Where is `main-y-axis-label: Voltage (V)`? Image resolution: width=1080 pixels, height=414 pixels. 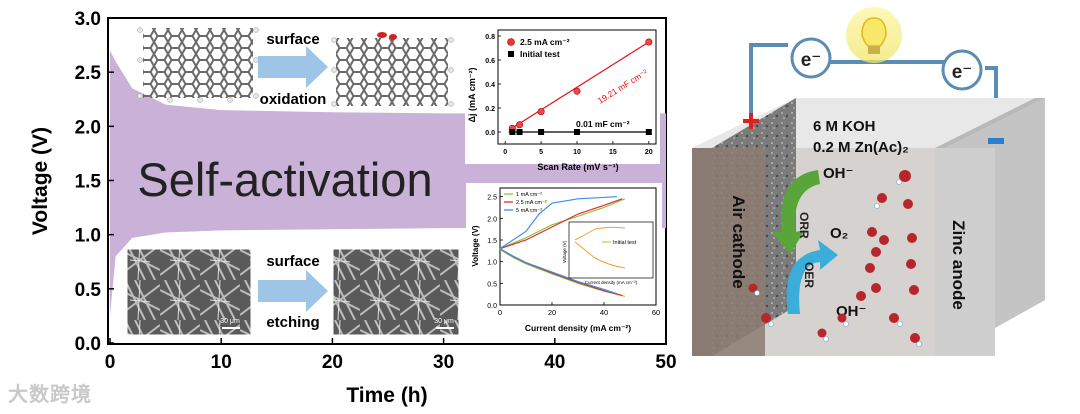 main-y-axis-label: Voltage (V) is located at coordinates (40, 181).